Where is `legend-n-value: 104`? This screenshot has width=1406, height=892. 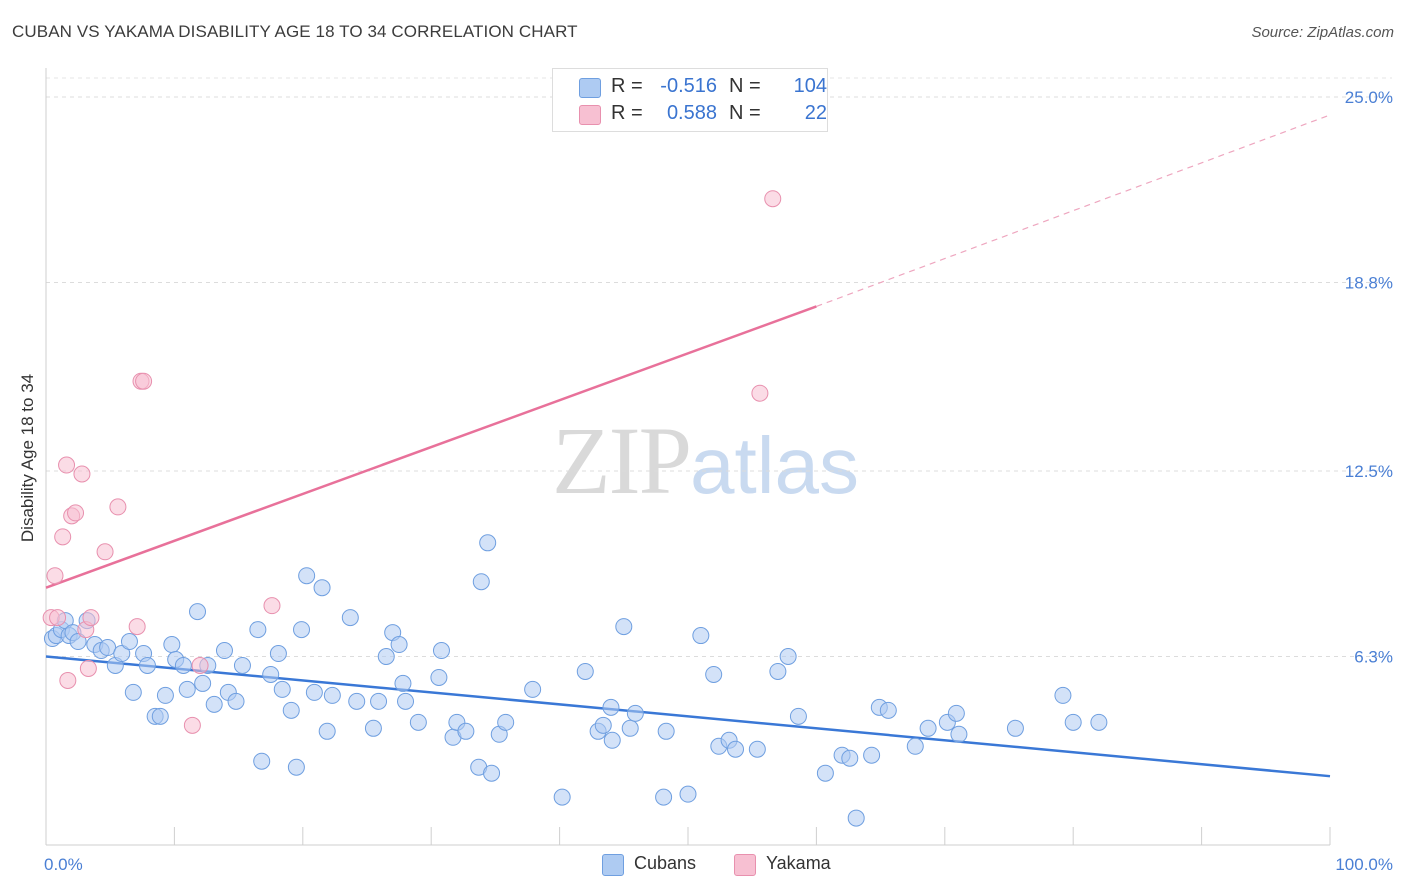
legend-n-value: 104 is located at coordinates (810, 86).